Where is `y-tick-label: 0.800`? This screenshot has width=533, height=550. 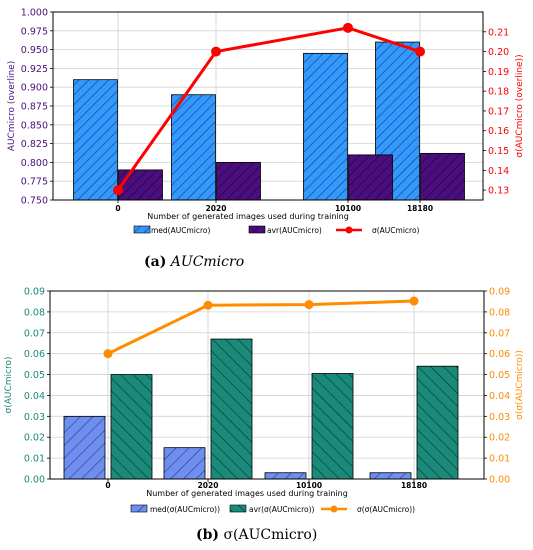 y-tick-label: 0.800 is located at coordinates (34, 163).